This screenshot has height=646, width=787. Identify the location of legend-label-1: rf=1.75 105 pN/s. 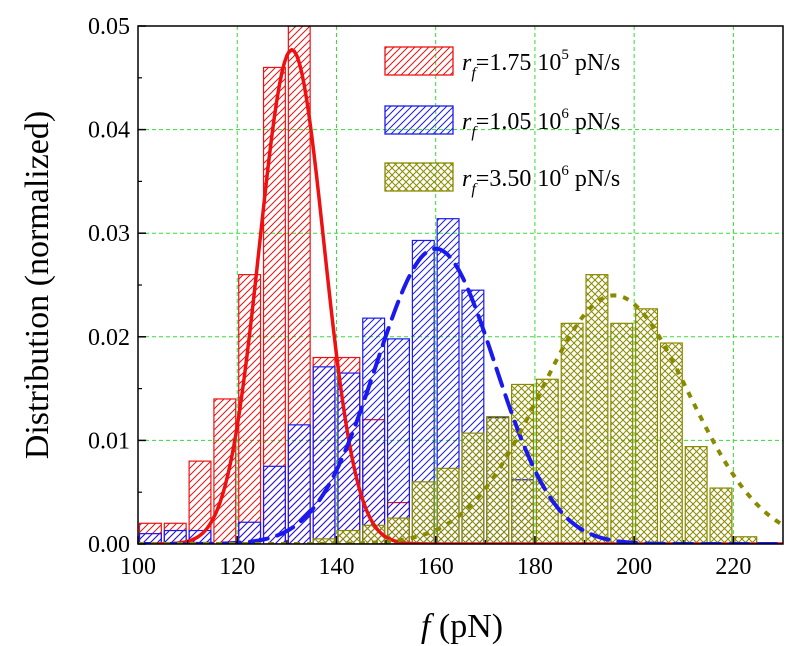
(541, 64).